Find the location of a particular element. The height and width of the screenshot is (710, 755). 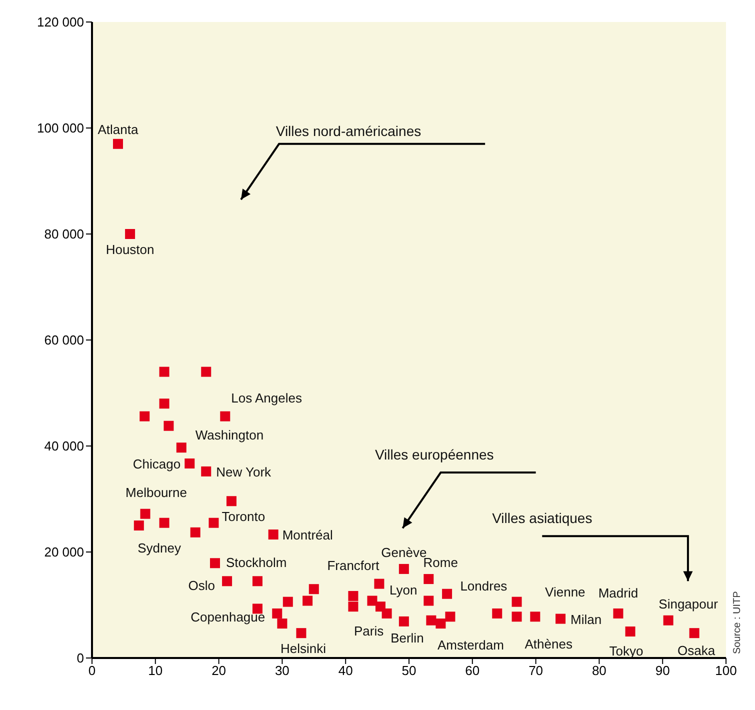

data-label: Amsterdam is located at coordinates (470, 645).